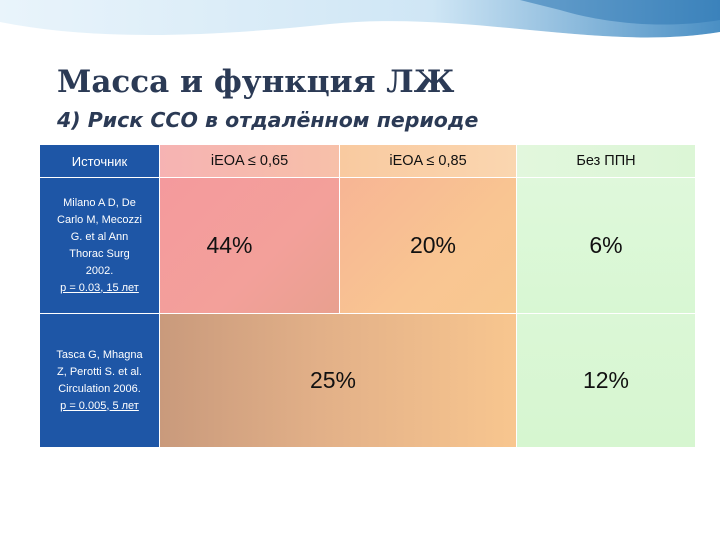 The height and width of the screenshot is (540, 720). Describe the element at coordinates (99, 388) in the screenshot. I see `row2-source-line: Circulation 2006.` at that location.